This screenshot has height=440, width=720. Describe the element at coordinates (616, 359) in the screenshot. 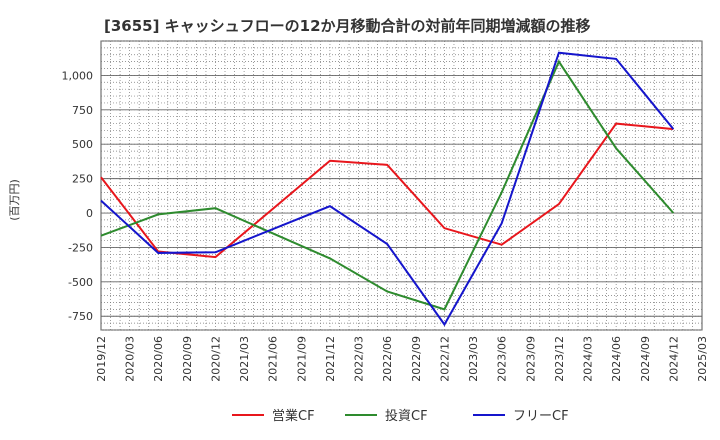

I see `x-tick-label: 2024/06` at that location.